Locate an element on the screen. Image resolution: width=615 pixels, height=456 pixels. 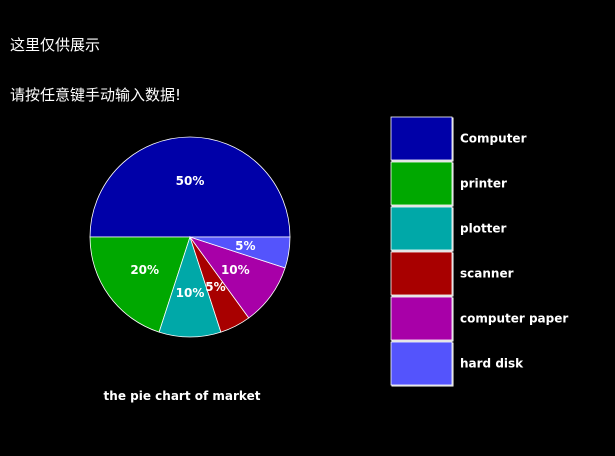
pie-slices is located at coordinates (190, 237).